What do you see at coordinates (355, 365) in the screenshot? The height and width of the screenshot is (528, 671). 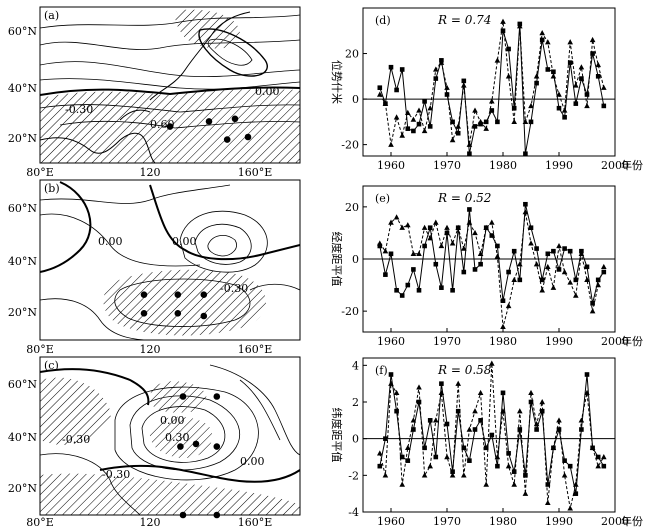 I see `y-tick-label: 4` at bounding box center [355, 365].